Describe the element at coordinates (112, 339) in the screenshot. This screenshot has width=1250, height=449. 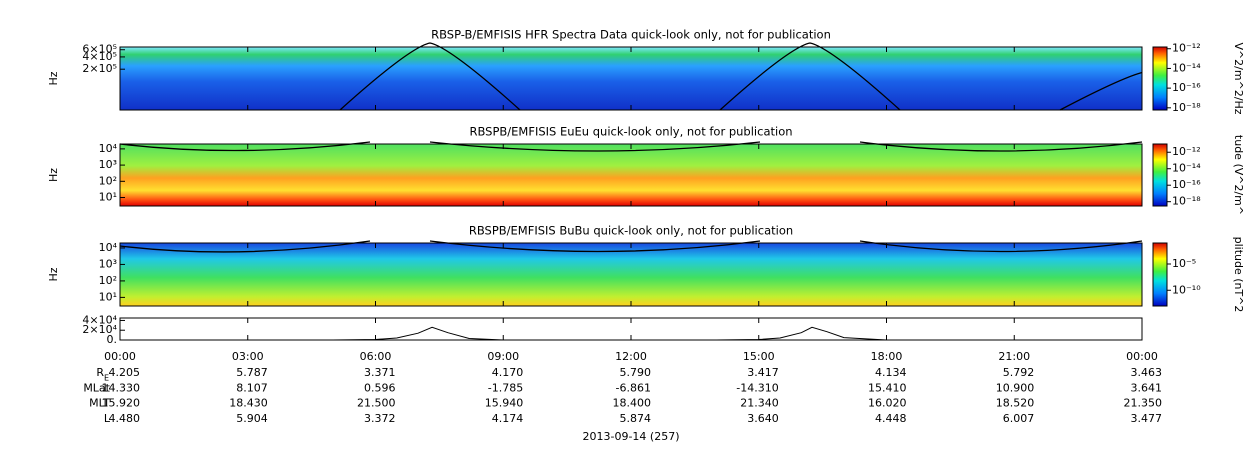
I see `y-tick-label: 0.` at that location.